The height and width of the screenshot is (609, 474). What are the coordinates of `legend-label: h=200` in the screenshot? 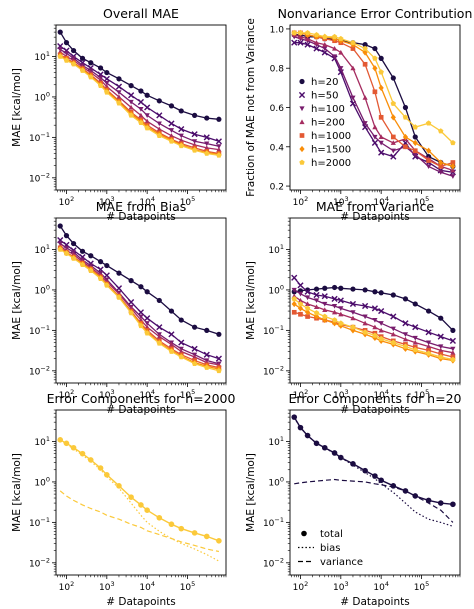 It's located at (328, 123).